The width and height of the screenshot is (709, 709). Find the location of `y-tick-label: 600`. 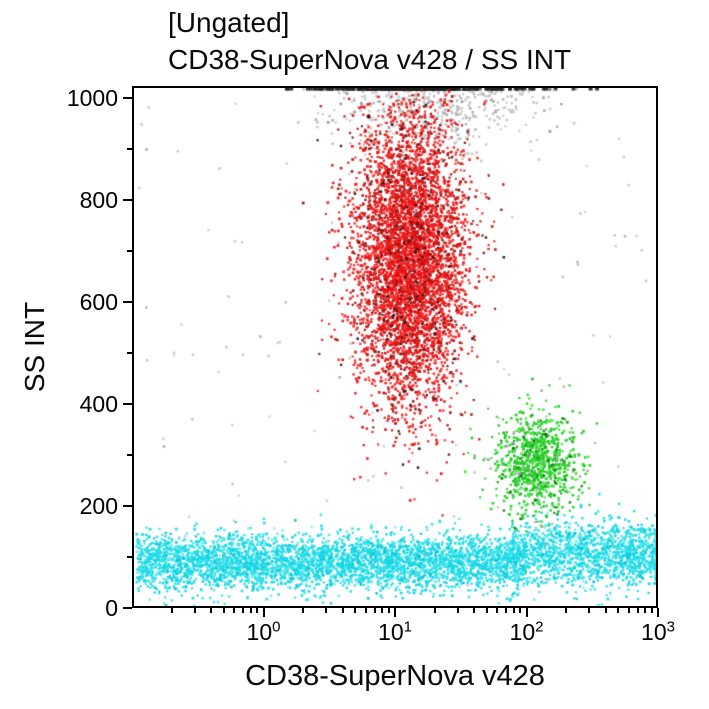

y-tick-label: 600 is located at coordinates (98, 301).